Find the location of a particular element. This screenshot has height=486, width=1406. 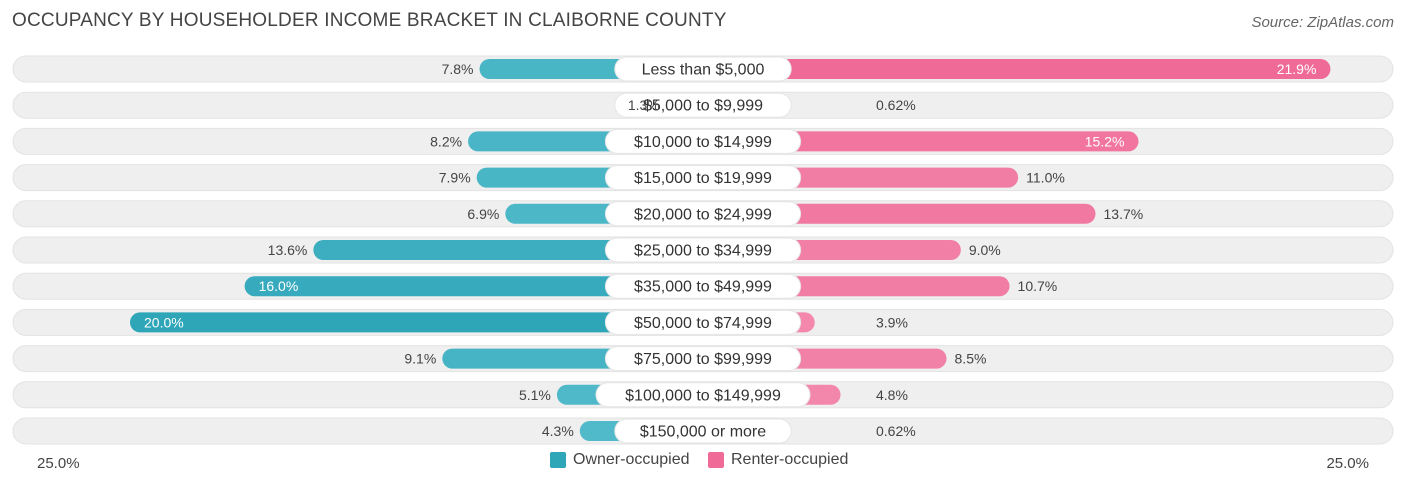

category-label: $15,000 to $19,999 is located at coordinates (703, 178).